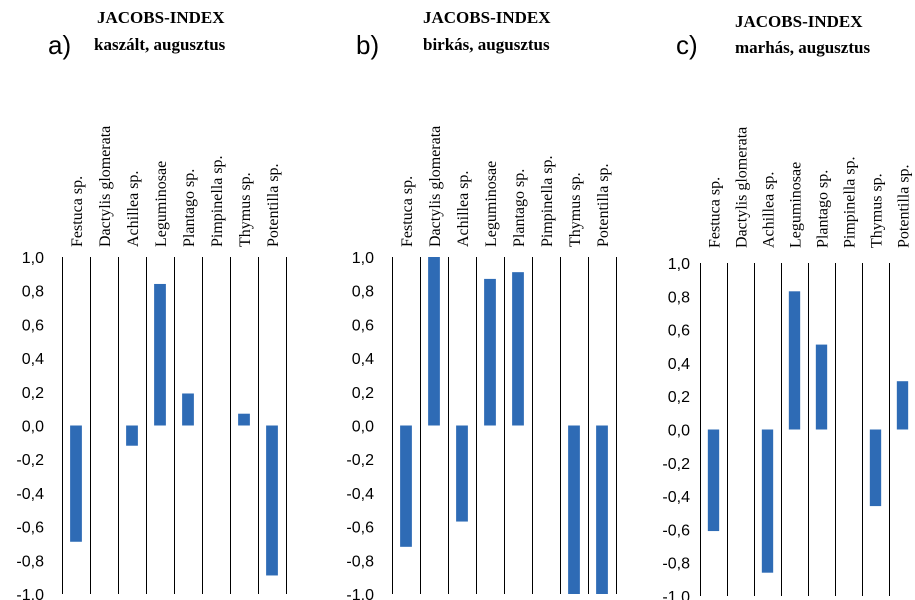 This screenshot has height=600, width=915. What do you see at coordinates (33, 292) in the screenshot?
I see `panel-a-ytick-label: 0,8` at bounding box center [33, 292].